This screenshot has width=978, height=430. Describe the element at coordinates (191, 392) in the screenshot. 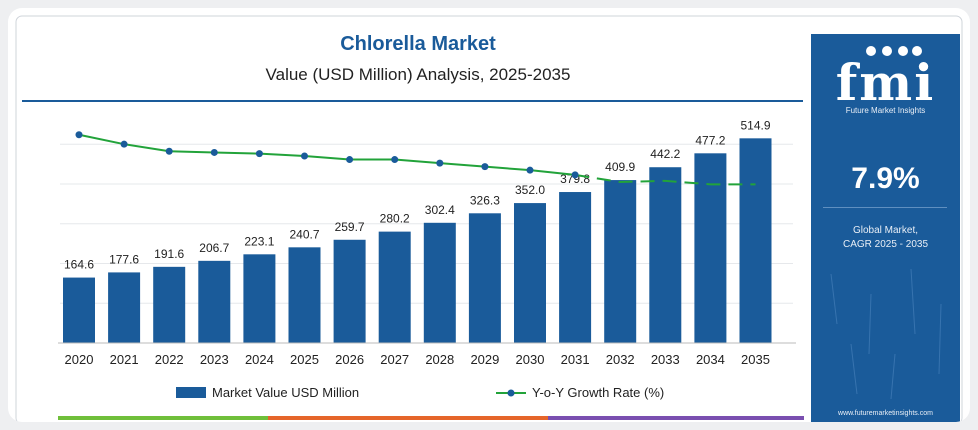

I see `legend-bar-swatch` at that location.